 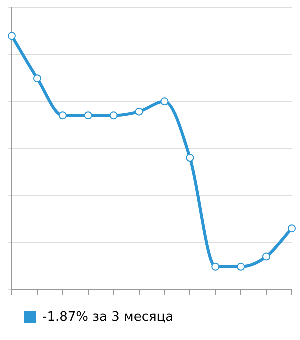 What do you see at coordinates (108, 317) in the screenshot?
I see `legend-label: -1.87% за 3 месяца` at bounding box center [108, 317].